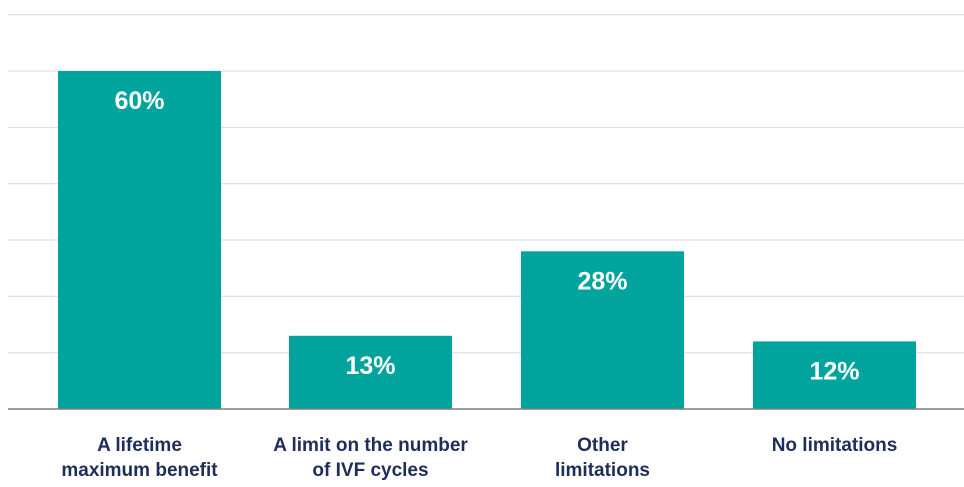  Describe the element at coordinates (370, 366) in the screenshot. I see `bar-value-label: 13%` at that location.